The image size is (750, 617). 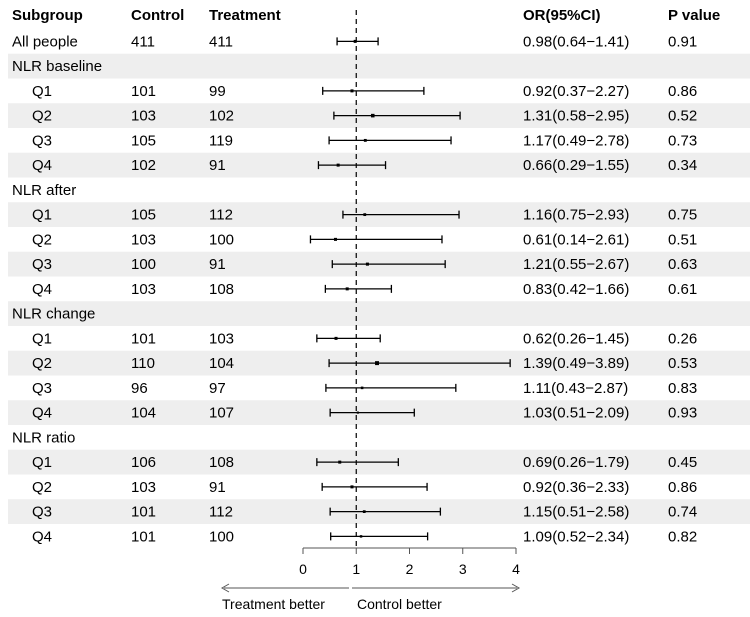 I want to click on treatment-count: 112, so click(x=221, y=512).